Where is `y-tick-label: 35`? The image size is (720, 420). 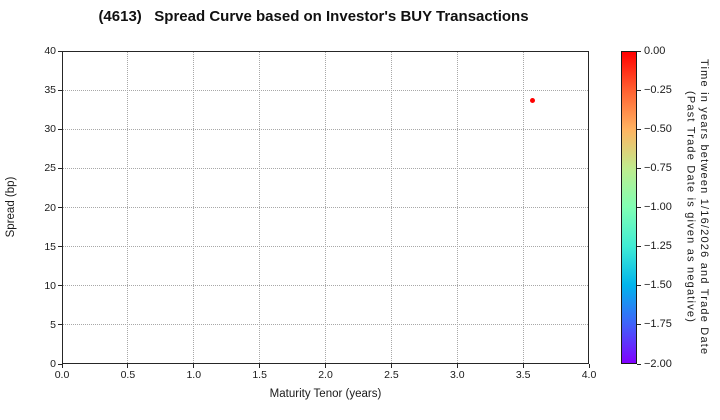
y-tick-label: 35 is located at coordinates (50, 90).